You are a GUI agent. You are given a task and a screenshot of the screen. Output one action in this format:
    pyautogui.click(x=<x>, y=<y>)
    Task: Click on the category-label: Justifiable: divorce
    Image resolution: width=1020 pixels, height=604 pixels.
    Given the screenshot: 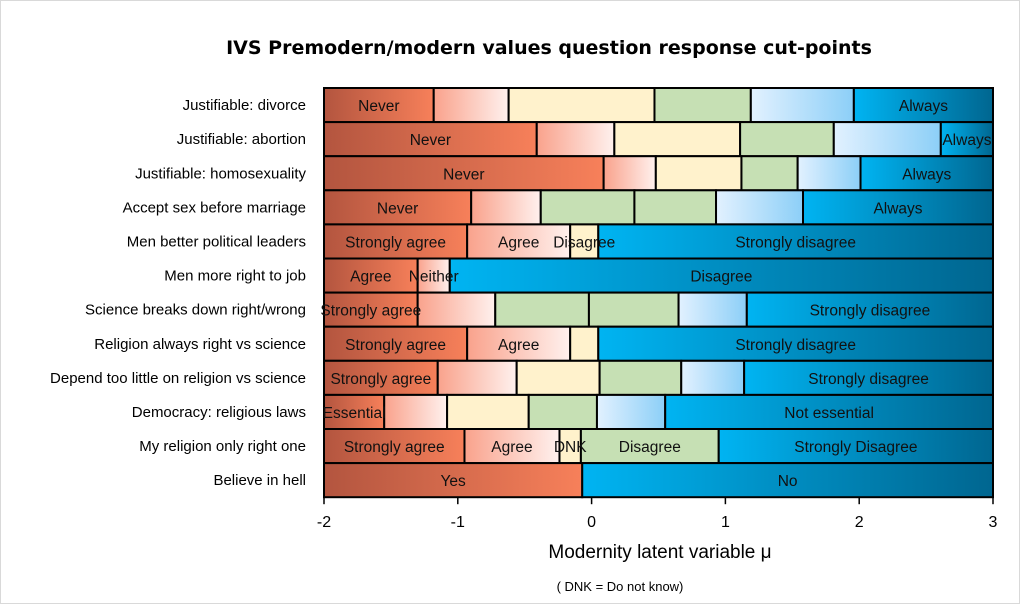 What is the action you would take?
    pyautogui.click(x=244, y=105)
    